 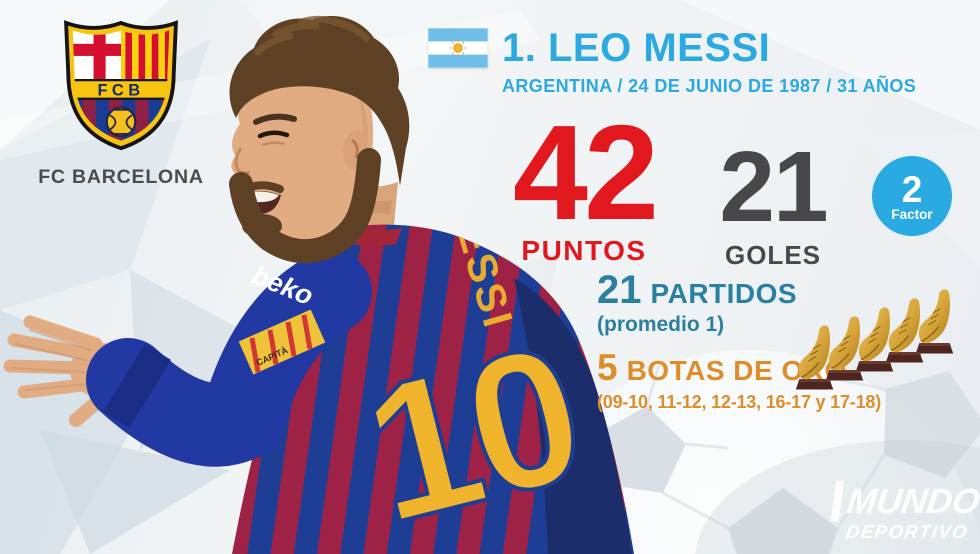 What do you see at coordinates (661, 324) in the screenshot?
I see `matches-note: (promedio 1)` at bounding box center [661, 324].